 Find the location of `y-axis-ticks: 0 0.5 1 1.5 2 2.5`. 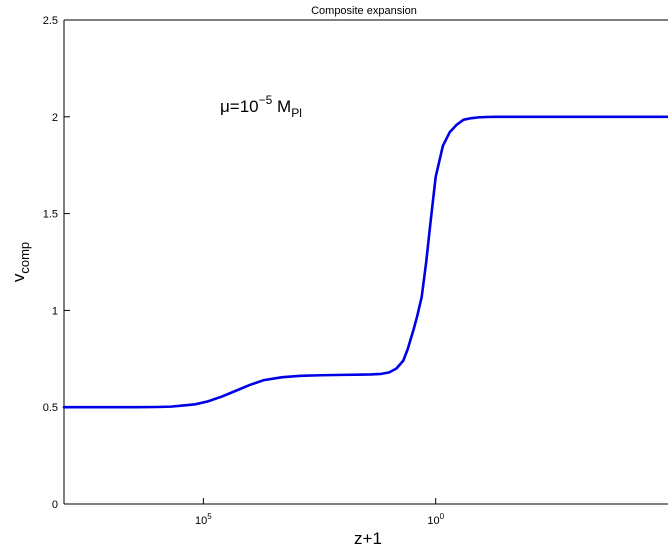

y-axis-ticks: 0 0.5 1 1.5 2 2.5 is located at coordinates (56, 263).